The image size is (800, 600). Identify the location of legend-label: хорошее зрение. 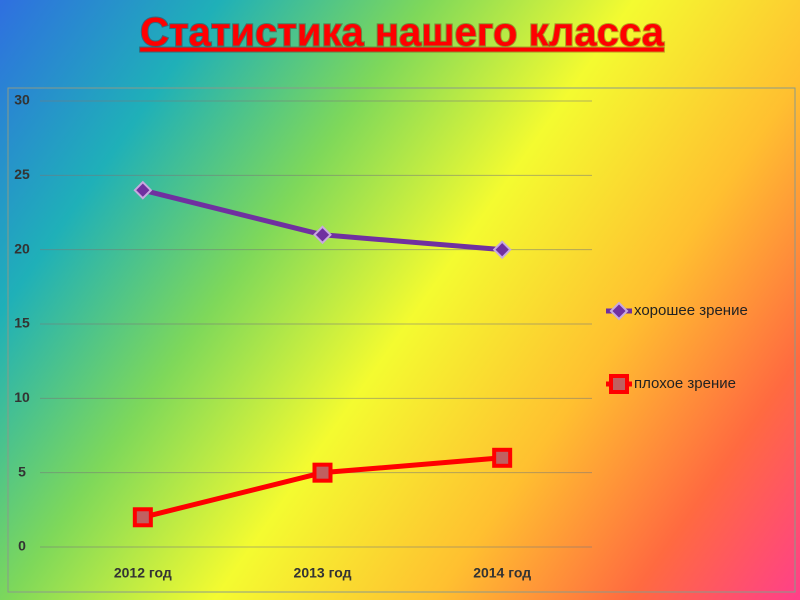
(691, 310).